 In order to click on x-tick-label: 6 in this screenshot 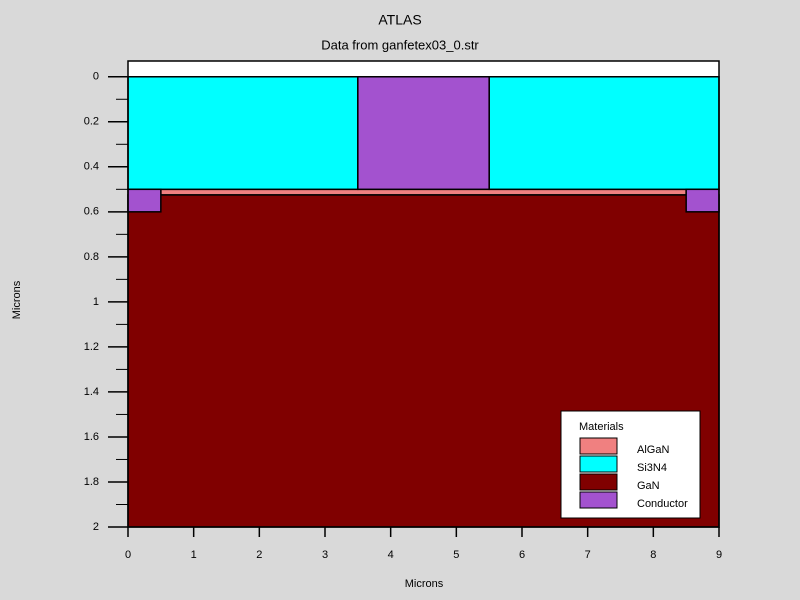, I will do `click(522, 555)`.